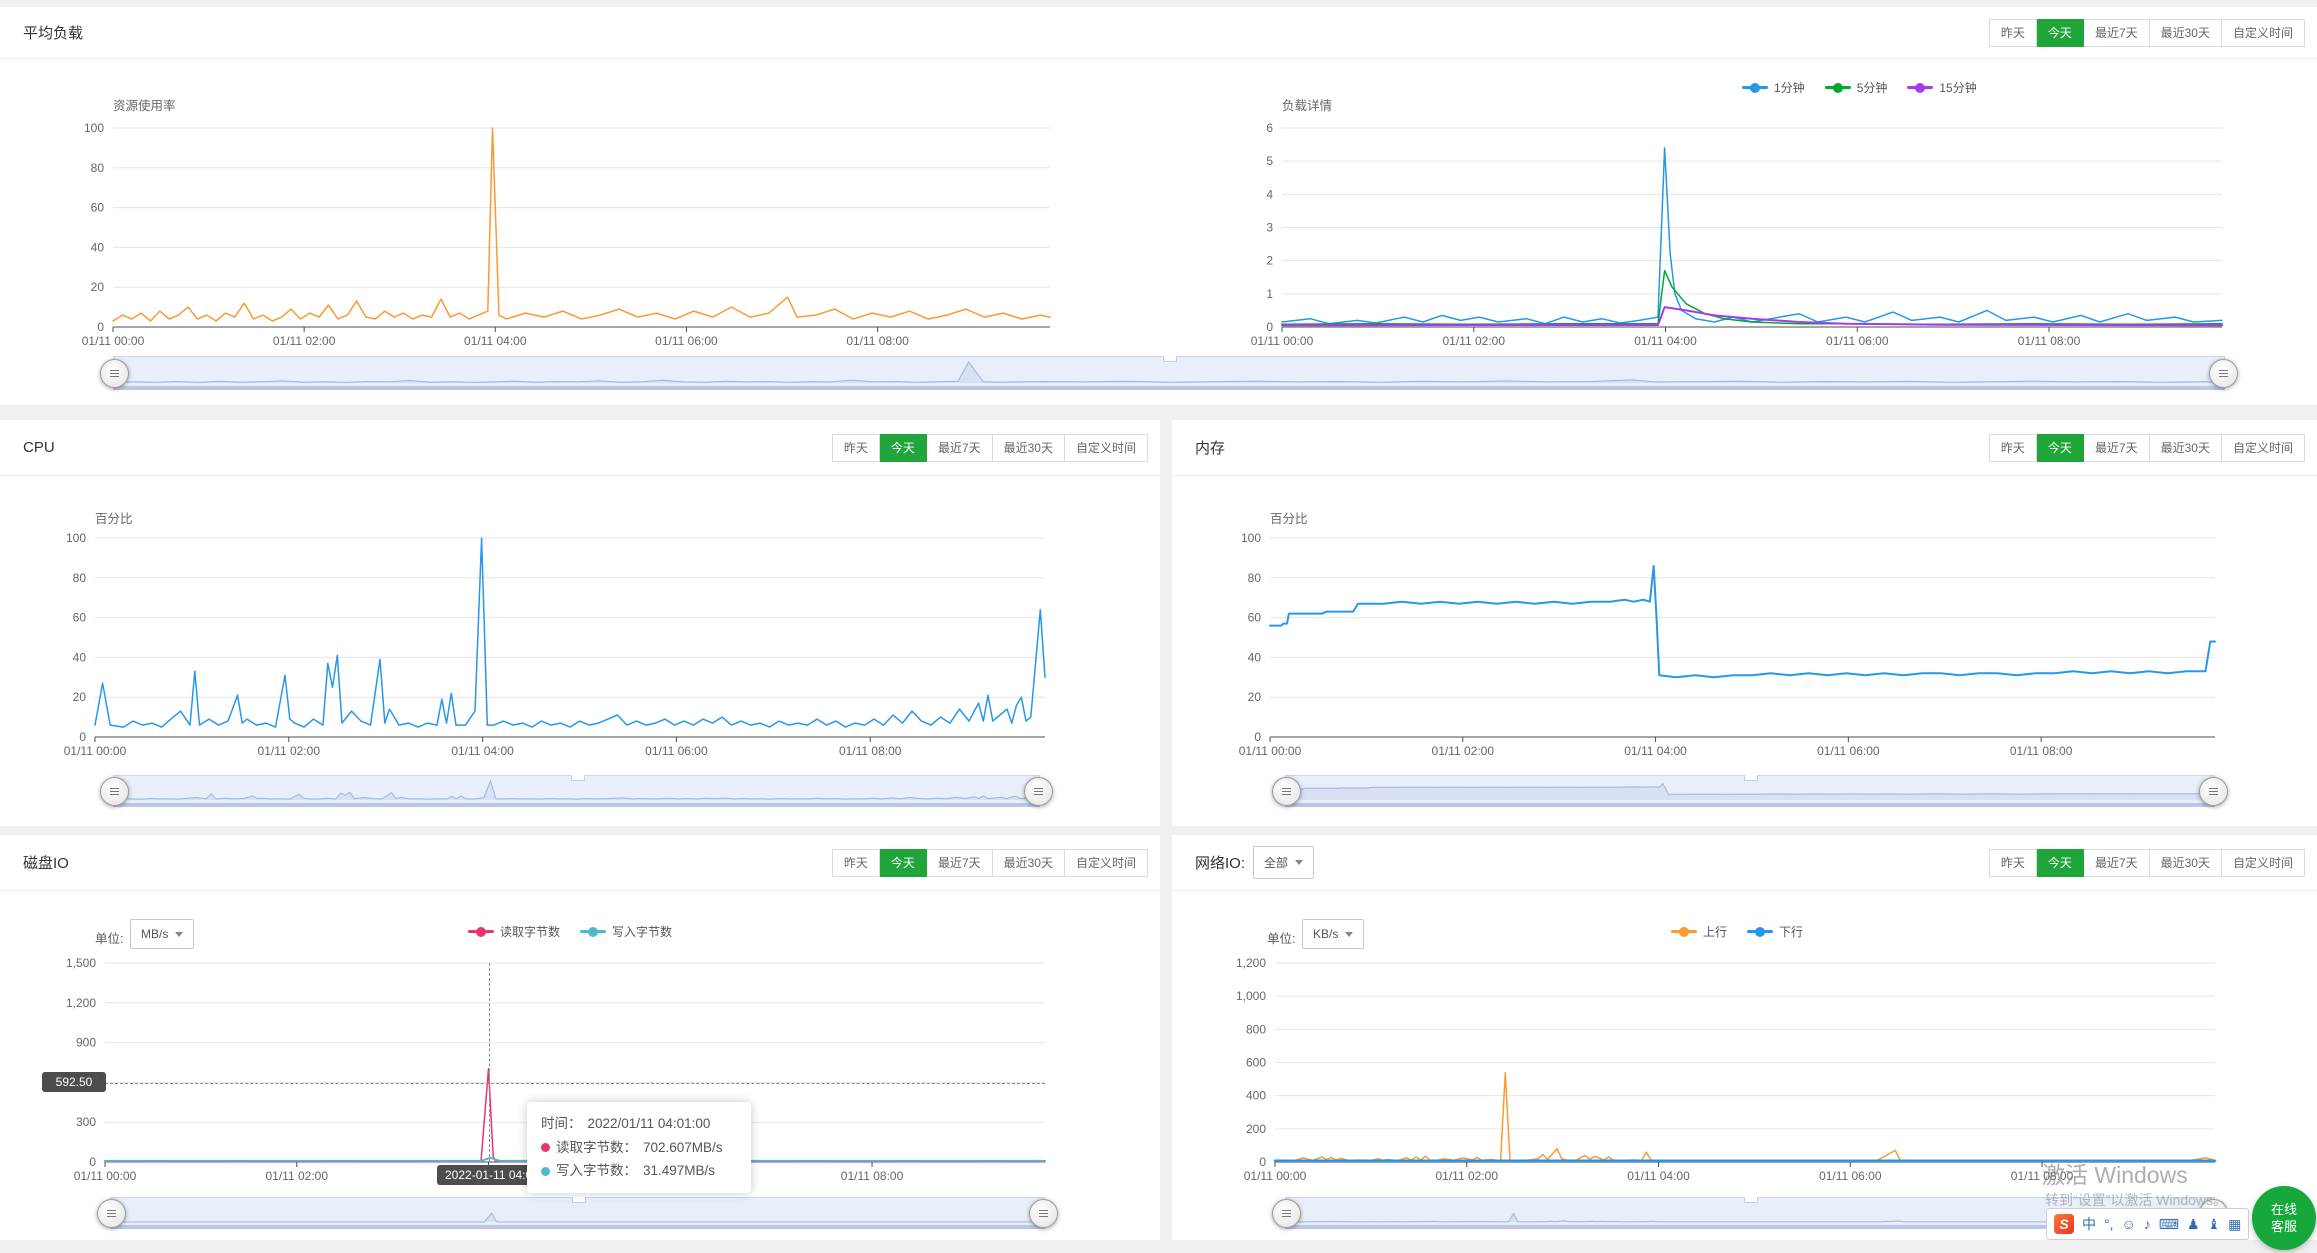  What do you see at coordinates (639, 1124) in the screenshot?
I see `tooltip-time-row: 时间： 2022/01/11 04:01:00` at bounding box center [639, 1124].